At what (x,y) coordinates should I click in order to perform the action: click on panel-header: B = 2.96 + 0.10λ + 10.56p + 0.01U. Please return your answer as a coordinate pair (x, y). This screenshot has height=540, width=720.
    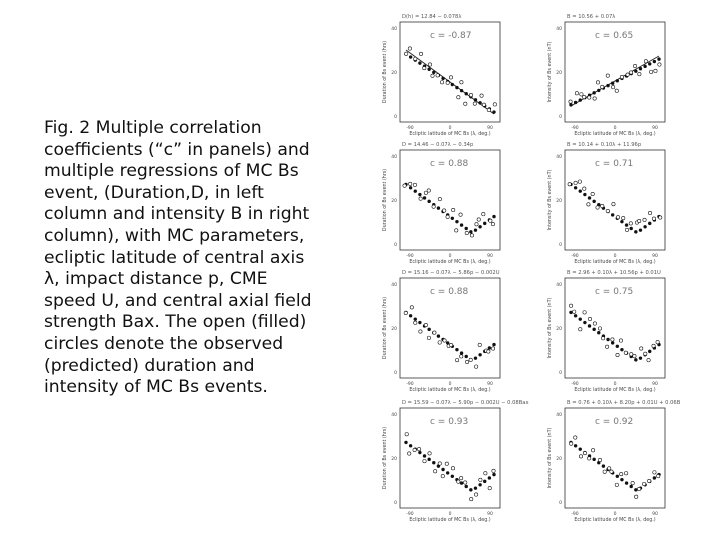
    Looking at the image, I should click on (614, 273).